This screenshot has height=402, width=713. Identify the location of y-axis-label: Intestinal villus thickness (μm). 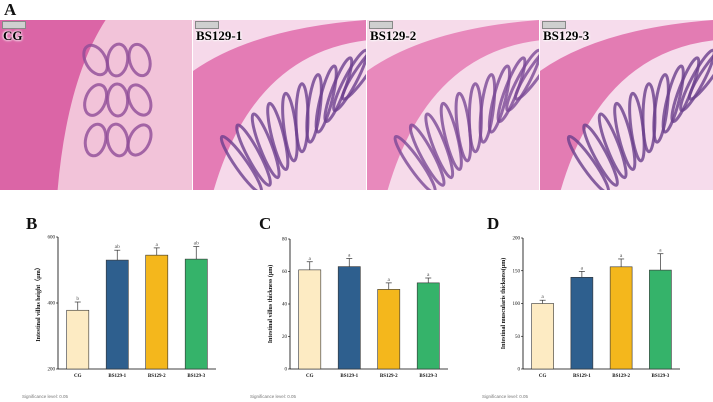
(270, 304).